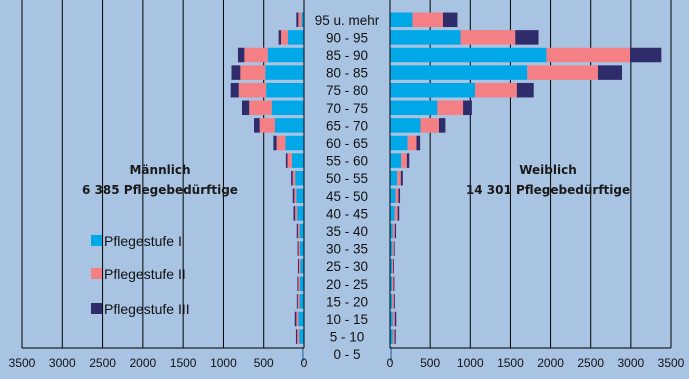 This screenshot has height=379, width=689. What do you see at coordinates (145, 274) in the screenshot?
I see `legend-label-pflegestufe-2: Pflegestufe II` at bounding box center [145, 274].